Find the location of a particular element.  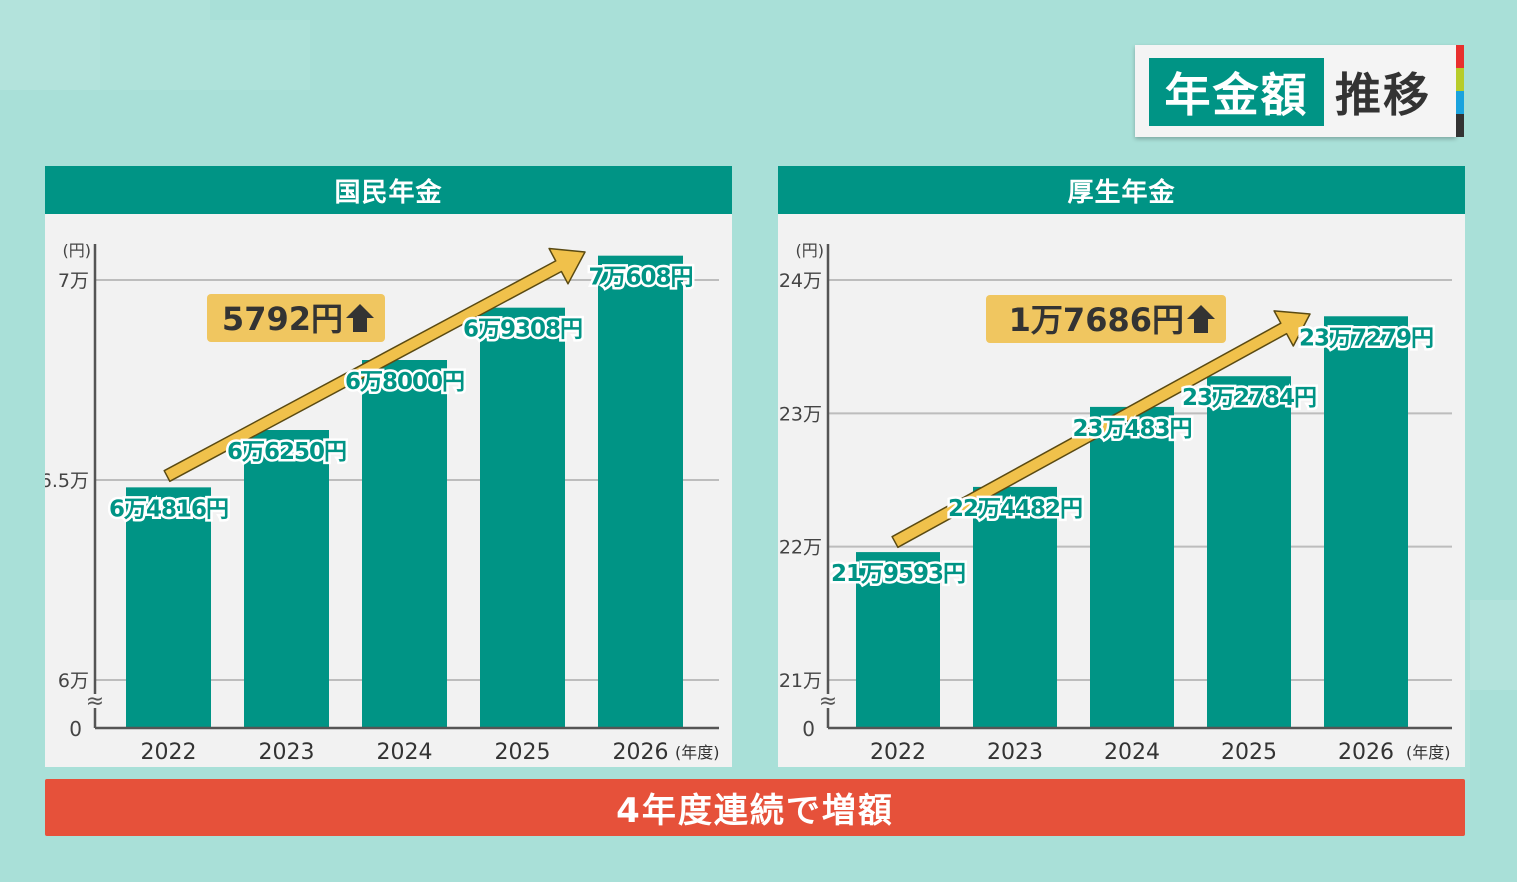

y-tick-label: 22万 is located at coordinates (800, 548).